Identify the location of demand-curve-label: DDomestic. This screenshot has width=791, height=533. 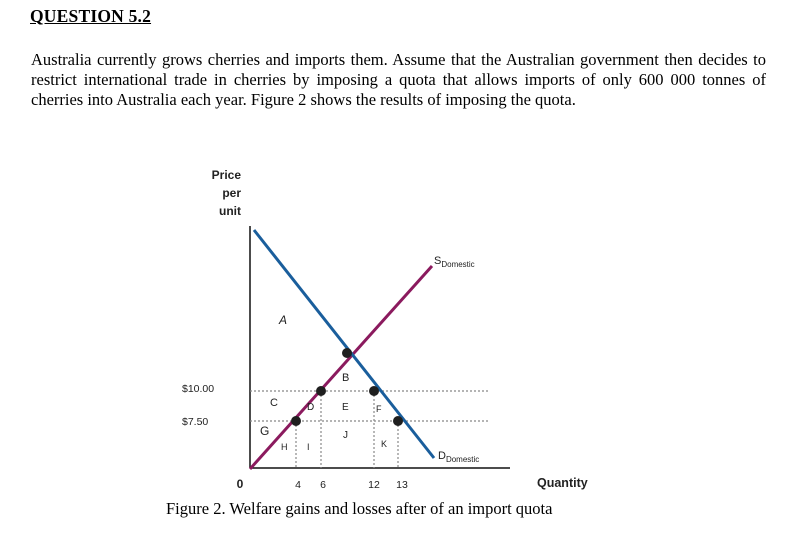
(458, 457).